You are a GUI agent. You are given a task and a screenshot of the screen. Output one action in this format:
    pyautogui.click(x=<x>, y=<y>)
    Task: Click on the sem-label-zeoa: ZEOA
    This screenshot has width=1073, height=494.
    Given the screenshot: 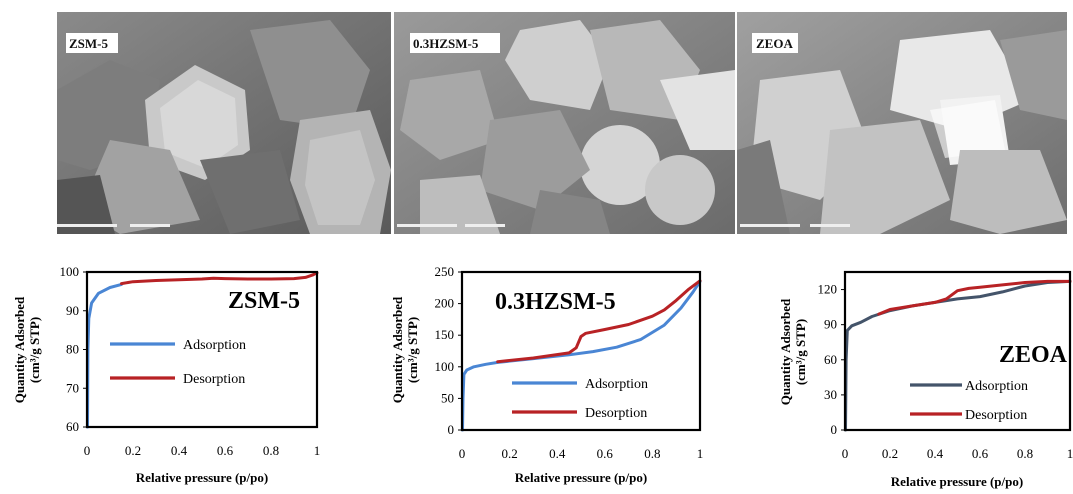 What is the action you would take?
    pyautogui.click(x=774, y=43)
    